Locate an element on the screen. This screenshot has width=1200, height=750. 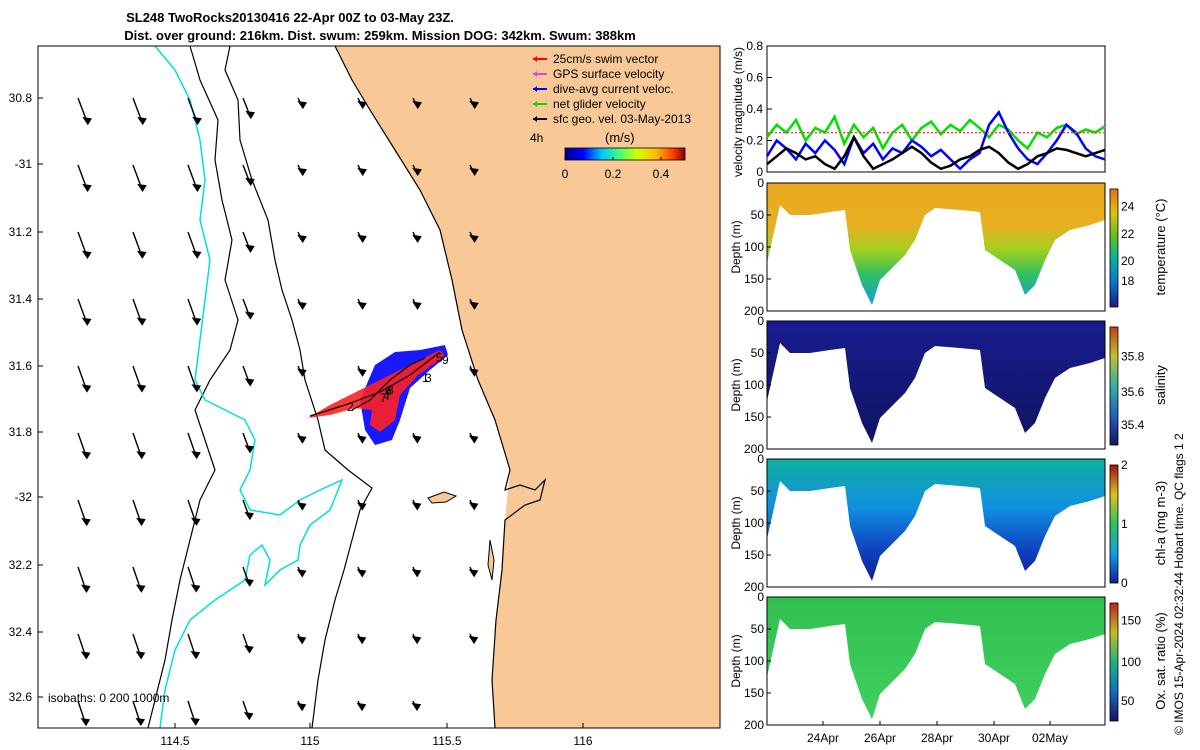
map-x-tick-label: 115.5 is located at coordinates (446, 741).